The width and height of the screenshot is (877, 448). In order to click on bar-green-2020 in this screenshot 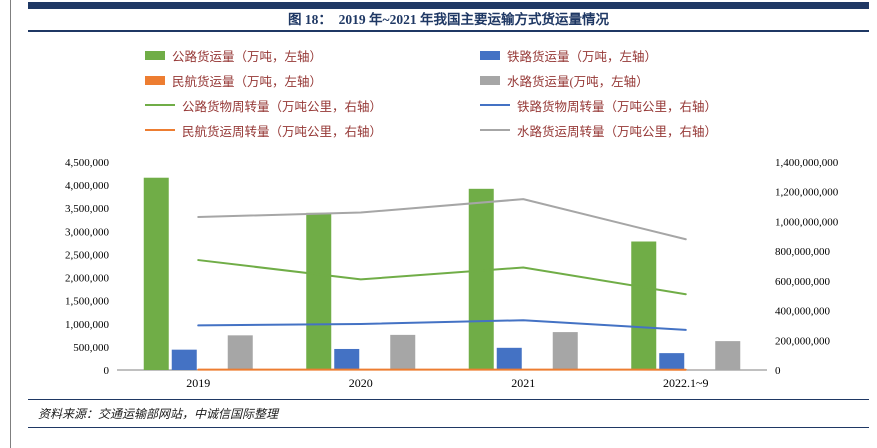, I will do `click(319, 291)`.